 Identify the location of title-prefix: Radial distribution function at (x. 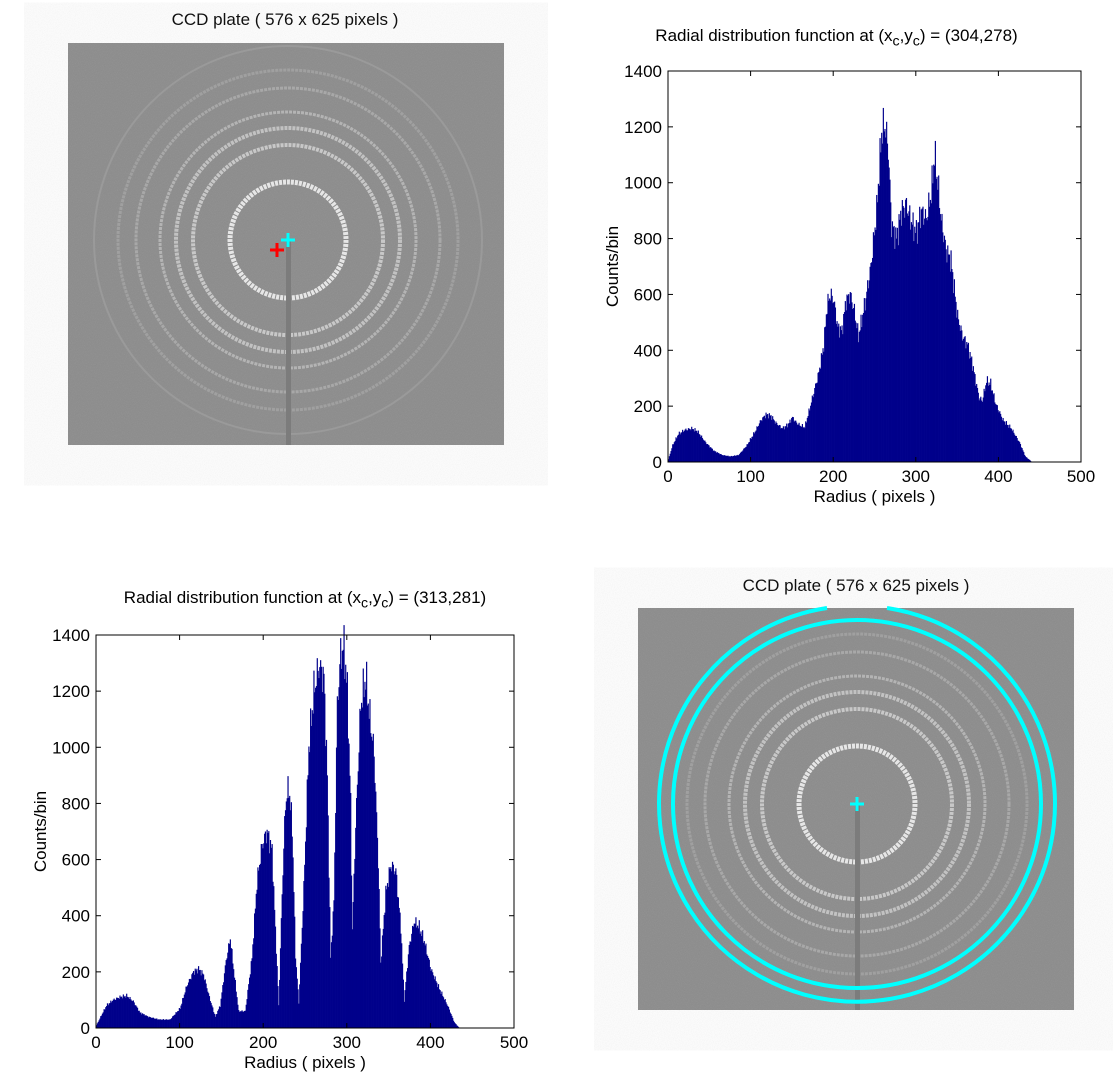
(774, 35).